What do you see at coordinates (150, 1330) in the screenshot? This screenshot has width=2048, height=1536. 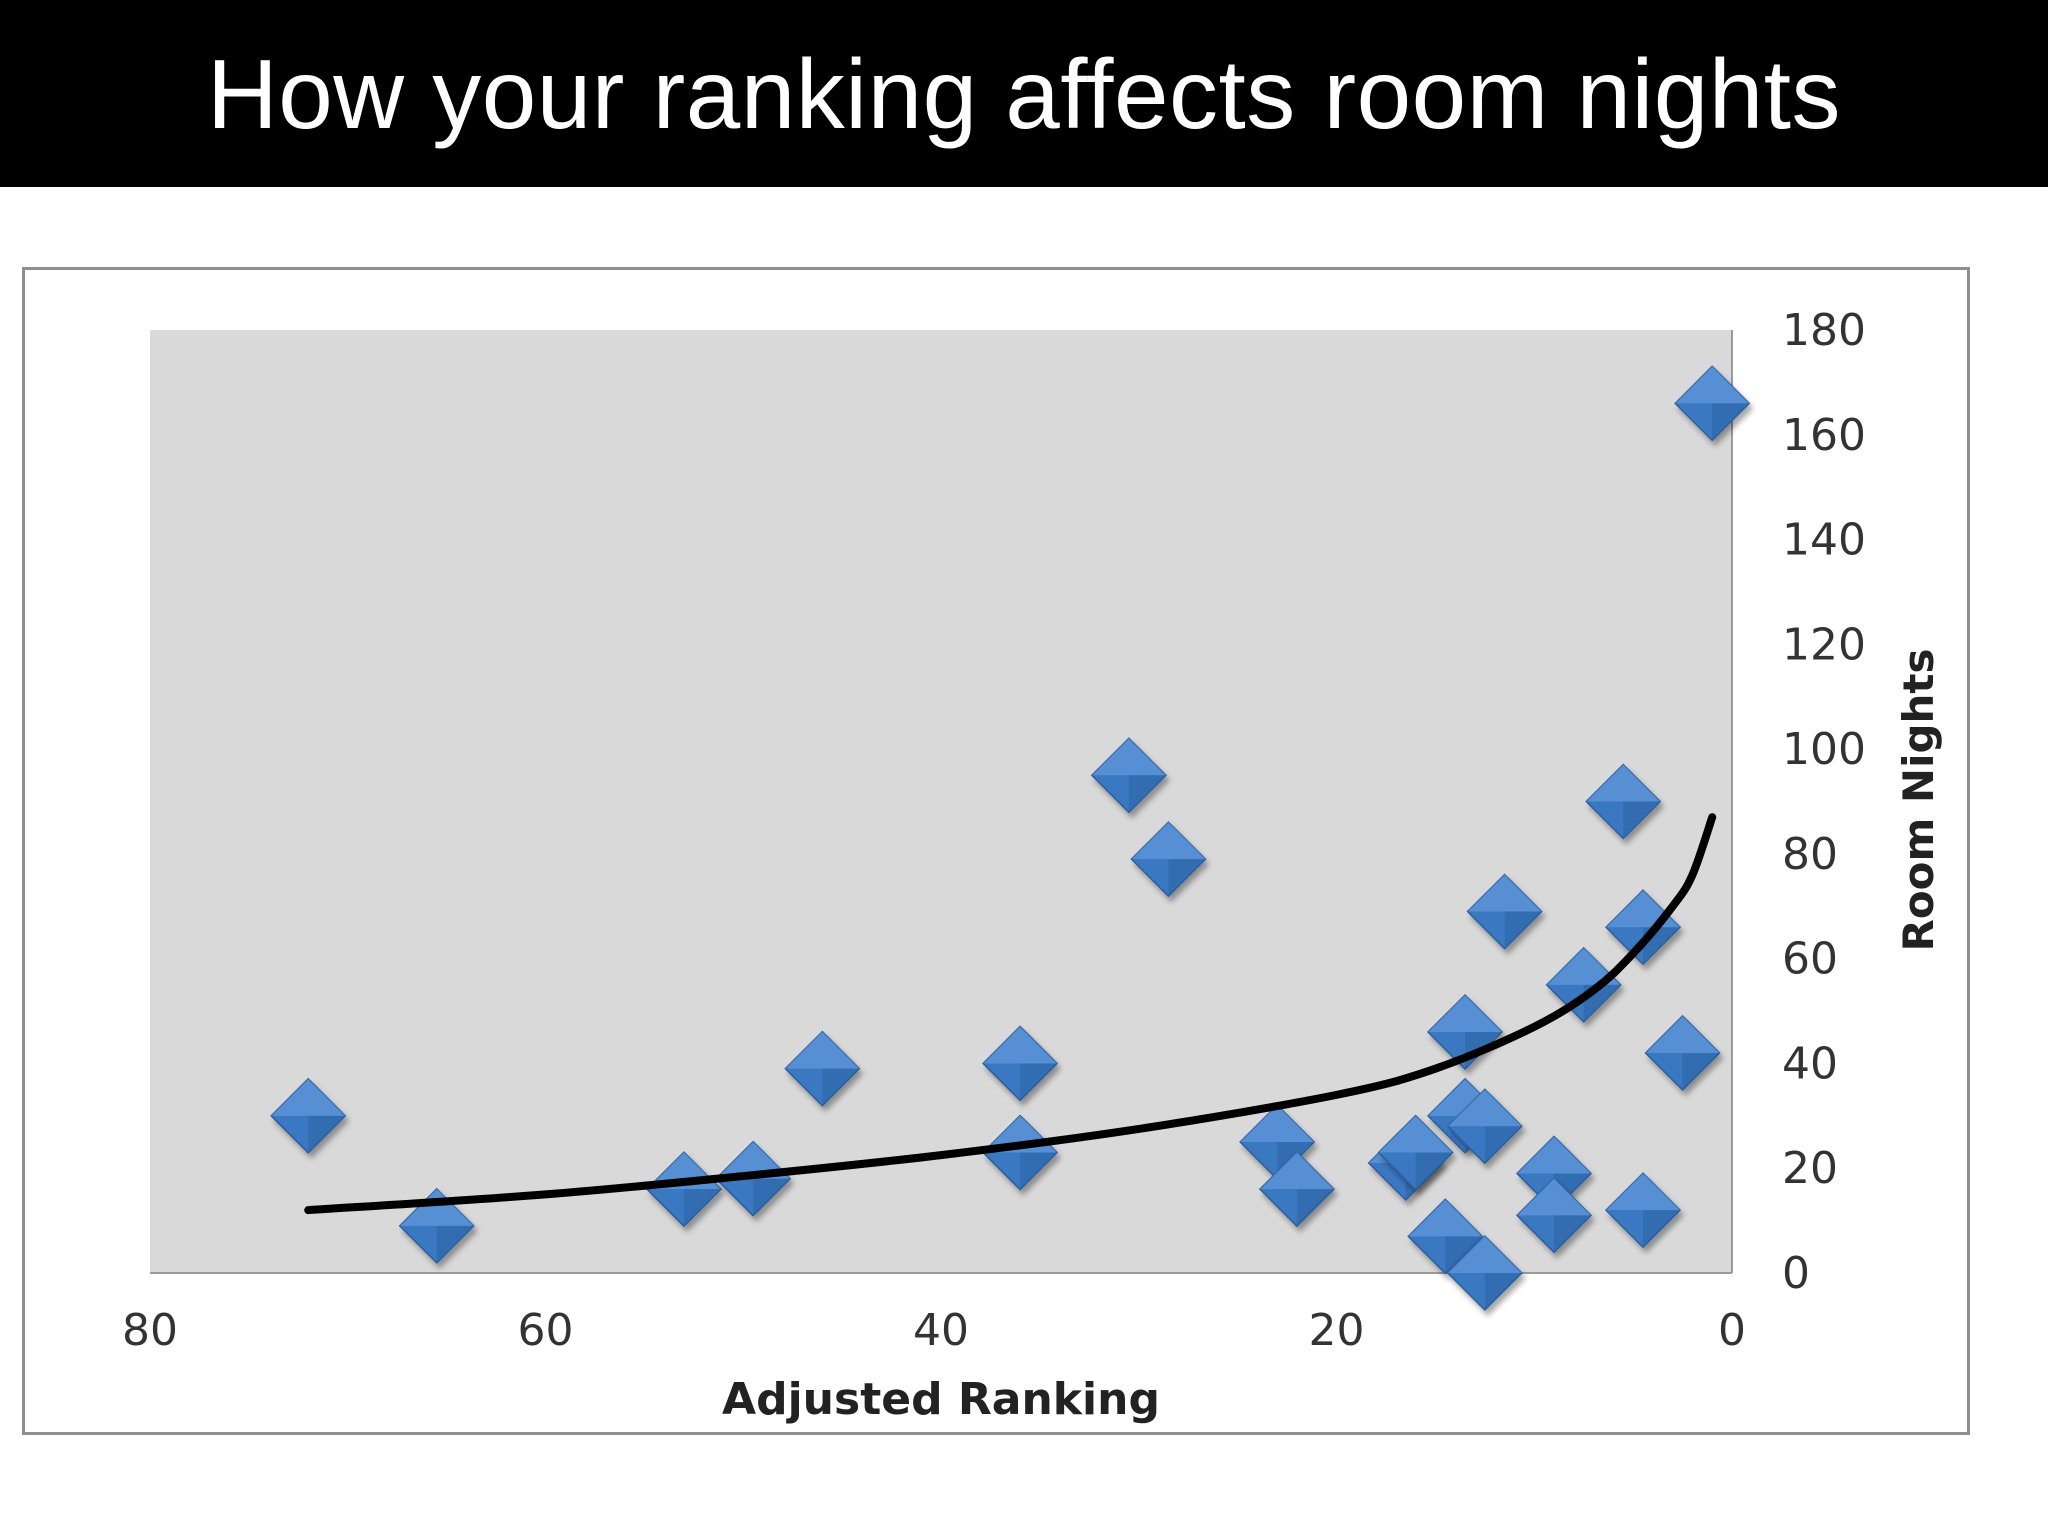 I see `x-tick-label: 80` at bounding box center [150, 1330].